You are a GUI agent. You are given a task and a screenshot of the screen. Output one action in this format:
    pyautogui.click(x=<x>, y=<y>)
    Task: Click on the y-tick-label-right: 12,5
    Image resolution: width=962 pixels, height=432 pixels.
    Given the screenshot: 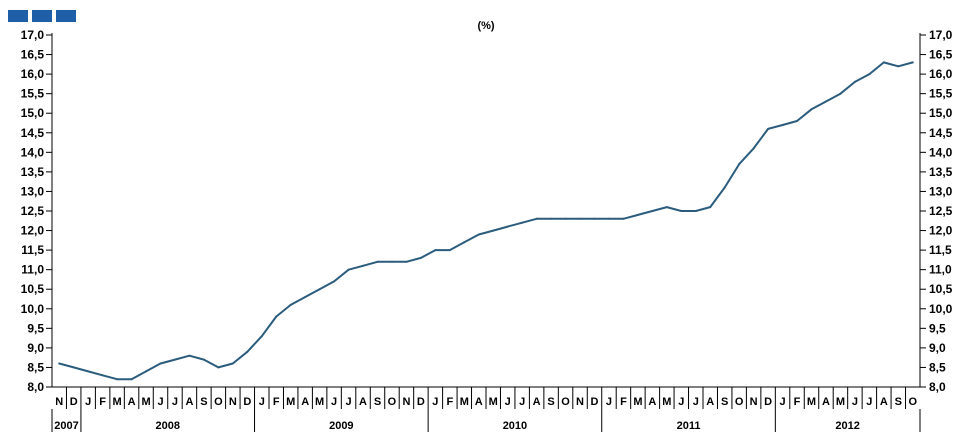 What is the action you would take?
    pyautogui.click(x=941, y=211)
    